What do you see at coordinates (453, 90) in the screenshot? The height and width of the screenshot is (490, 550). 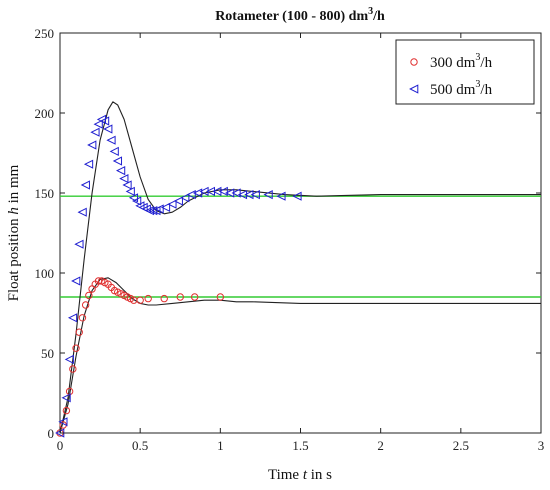 I see `legend-label-500-pre: 500 dm` at bounding box center [453, 90].